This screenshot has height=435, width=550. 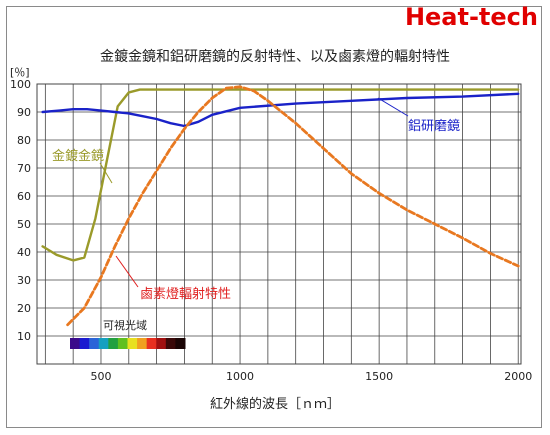 I want to click on y-tick-label: 70, so click(x=24, y=168).